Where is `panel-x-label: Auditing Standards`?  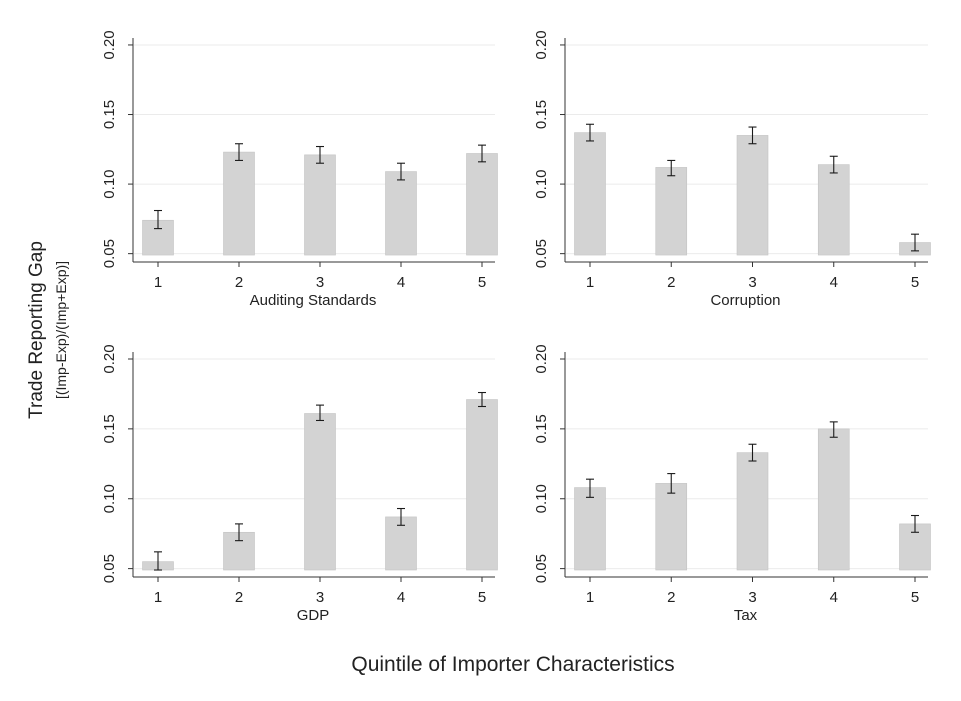 panel-x-label: Auditing Standards is located at coordinates (313, 300).